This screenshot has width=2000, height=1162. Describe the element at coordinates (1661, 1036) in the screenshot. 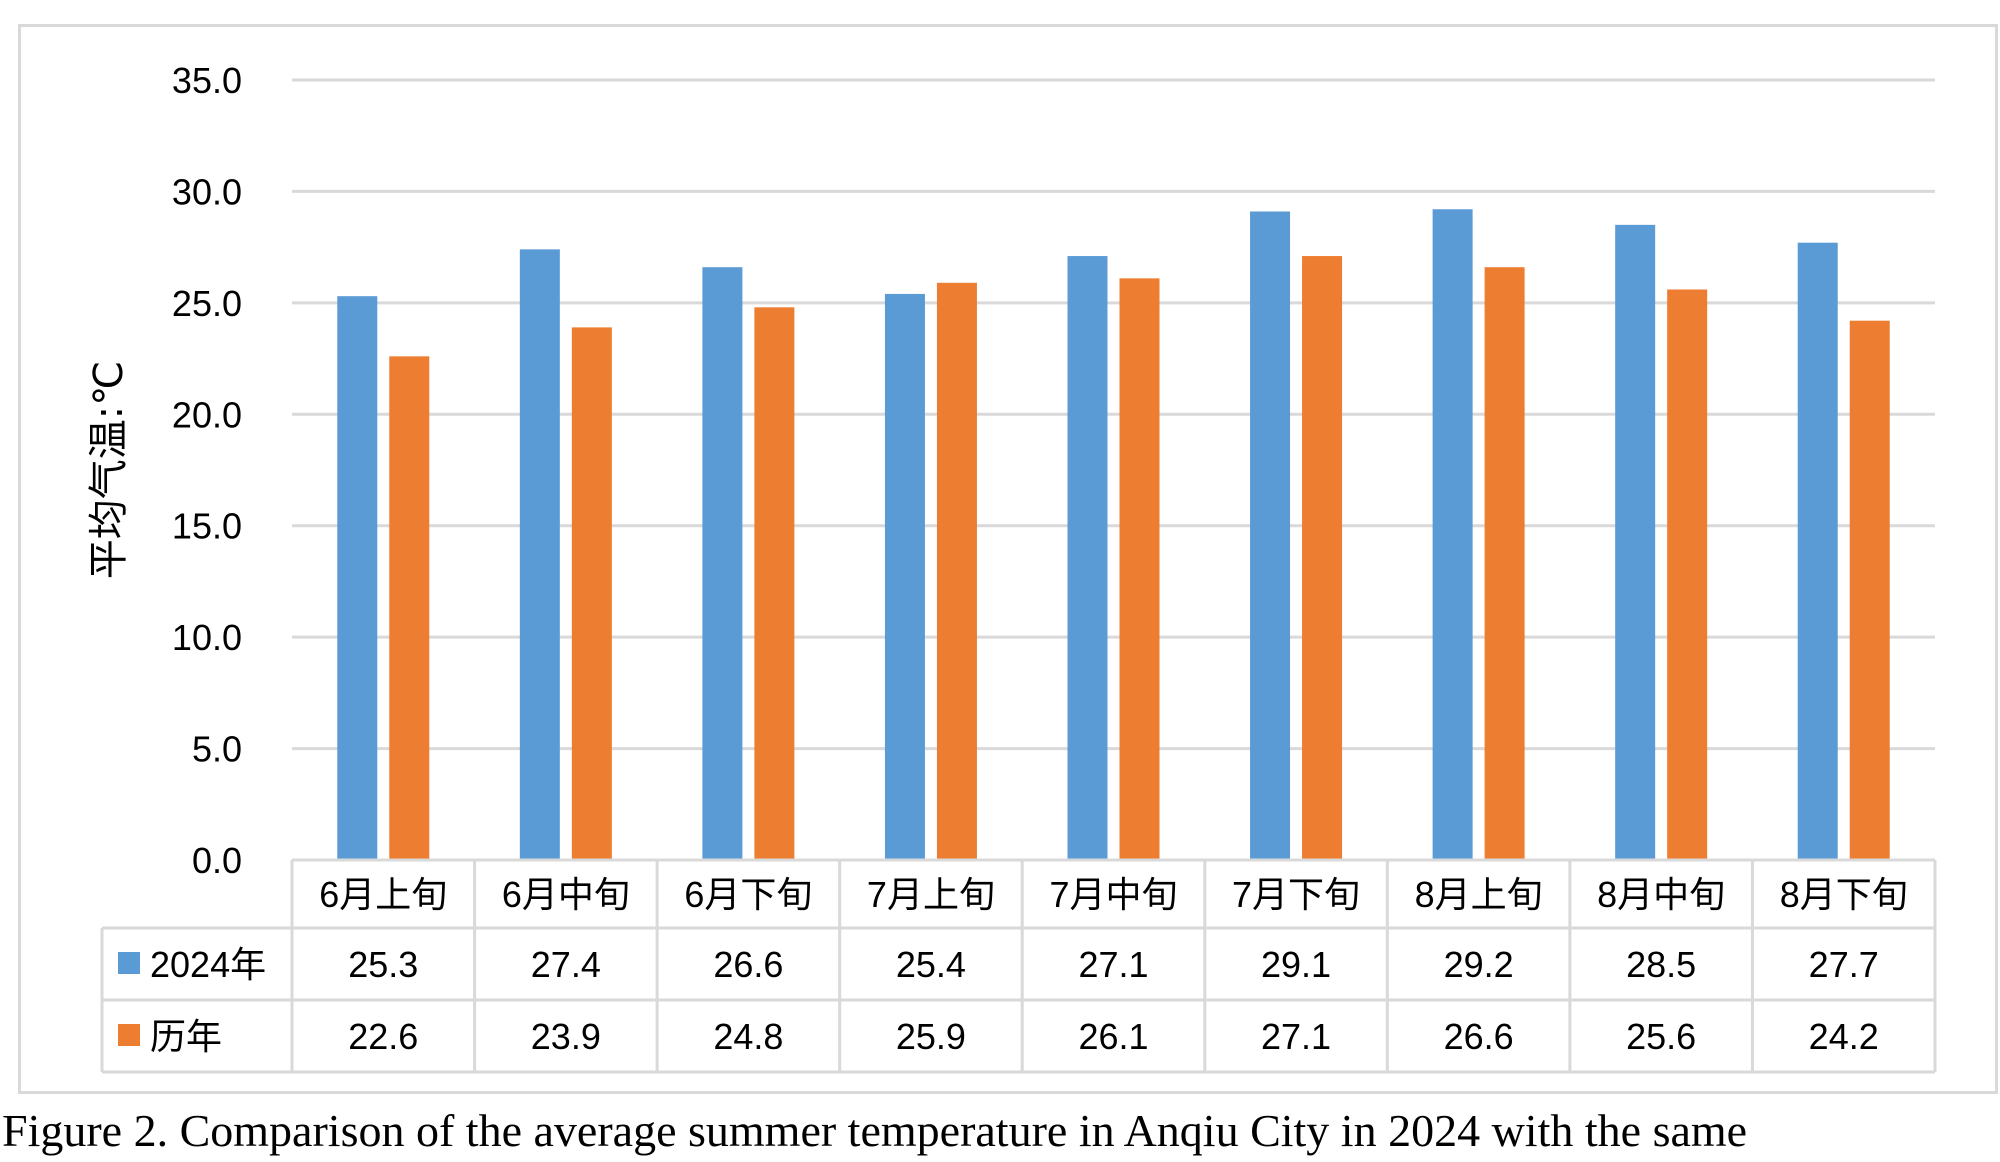

I see `data-label: 25.6` at that location.